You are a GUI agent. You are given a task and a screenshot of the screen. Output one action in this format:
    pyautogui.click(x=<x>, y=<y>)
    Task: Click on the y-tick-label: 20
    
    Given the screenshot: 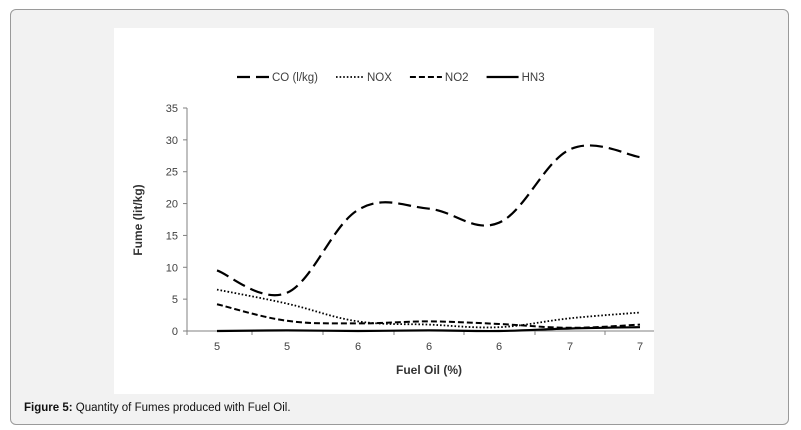 What is the action you would take?
    pyautogui.click(x=172, y=205)
    